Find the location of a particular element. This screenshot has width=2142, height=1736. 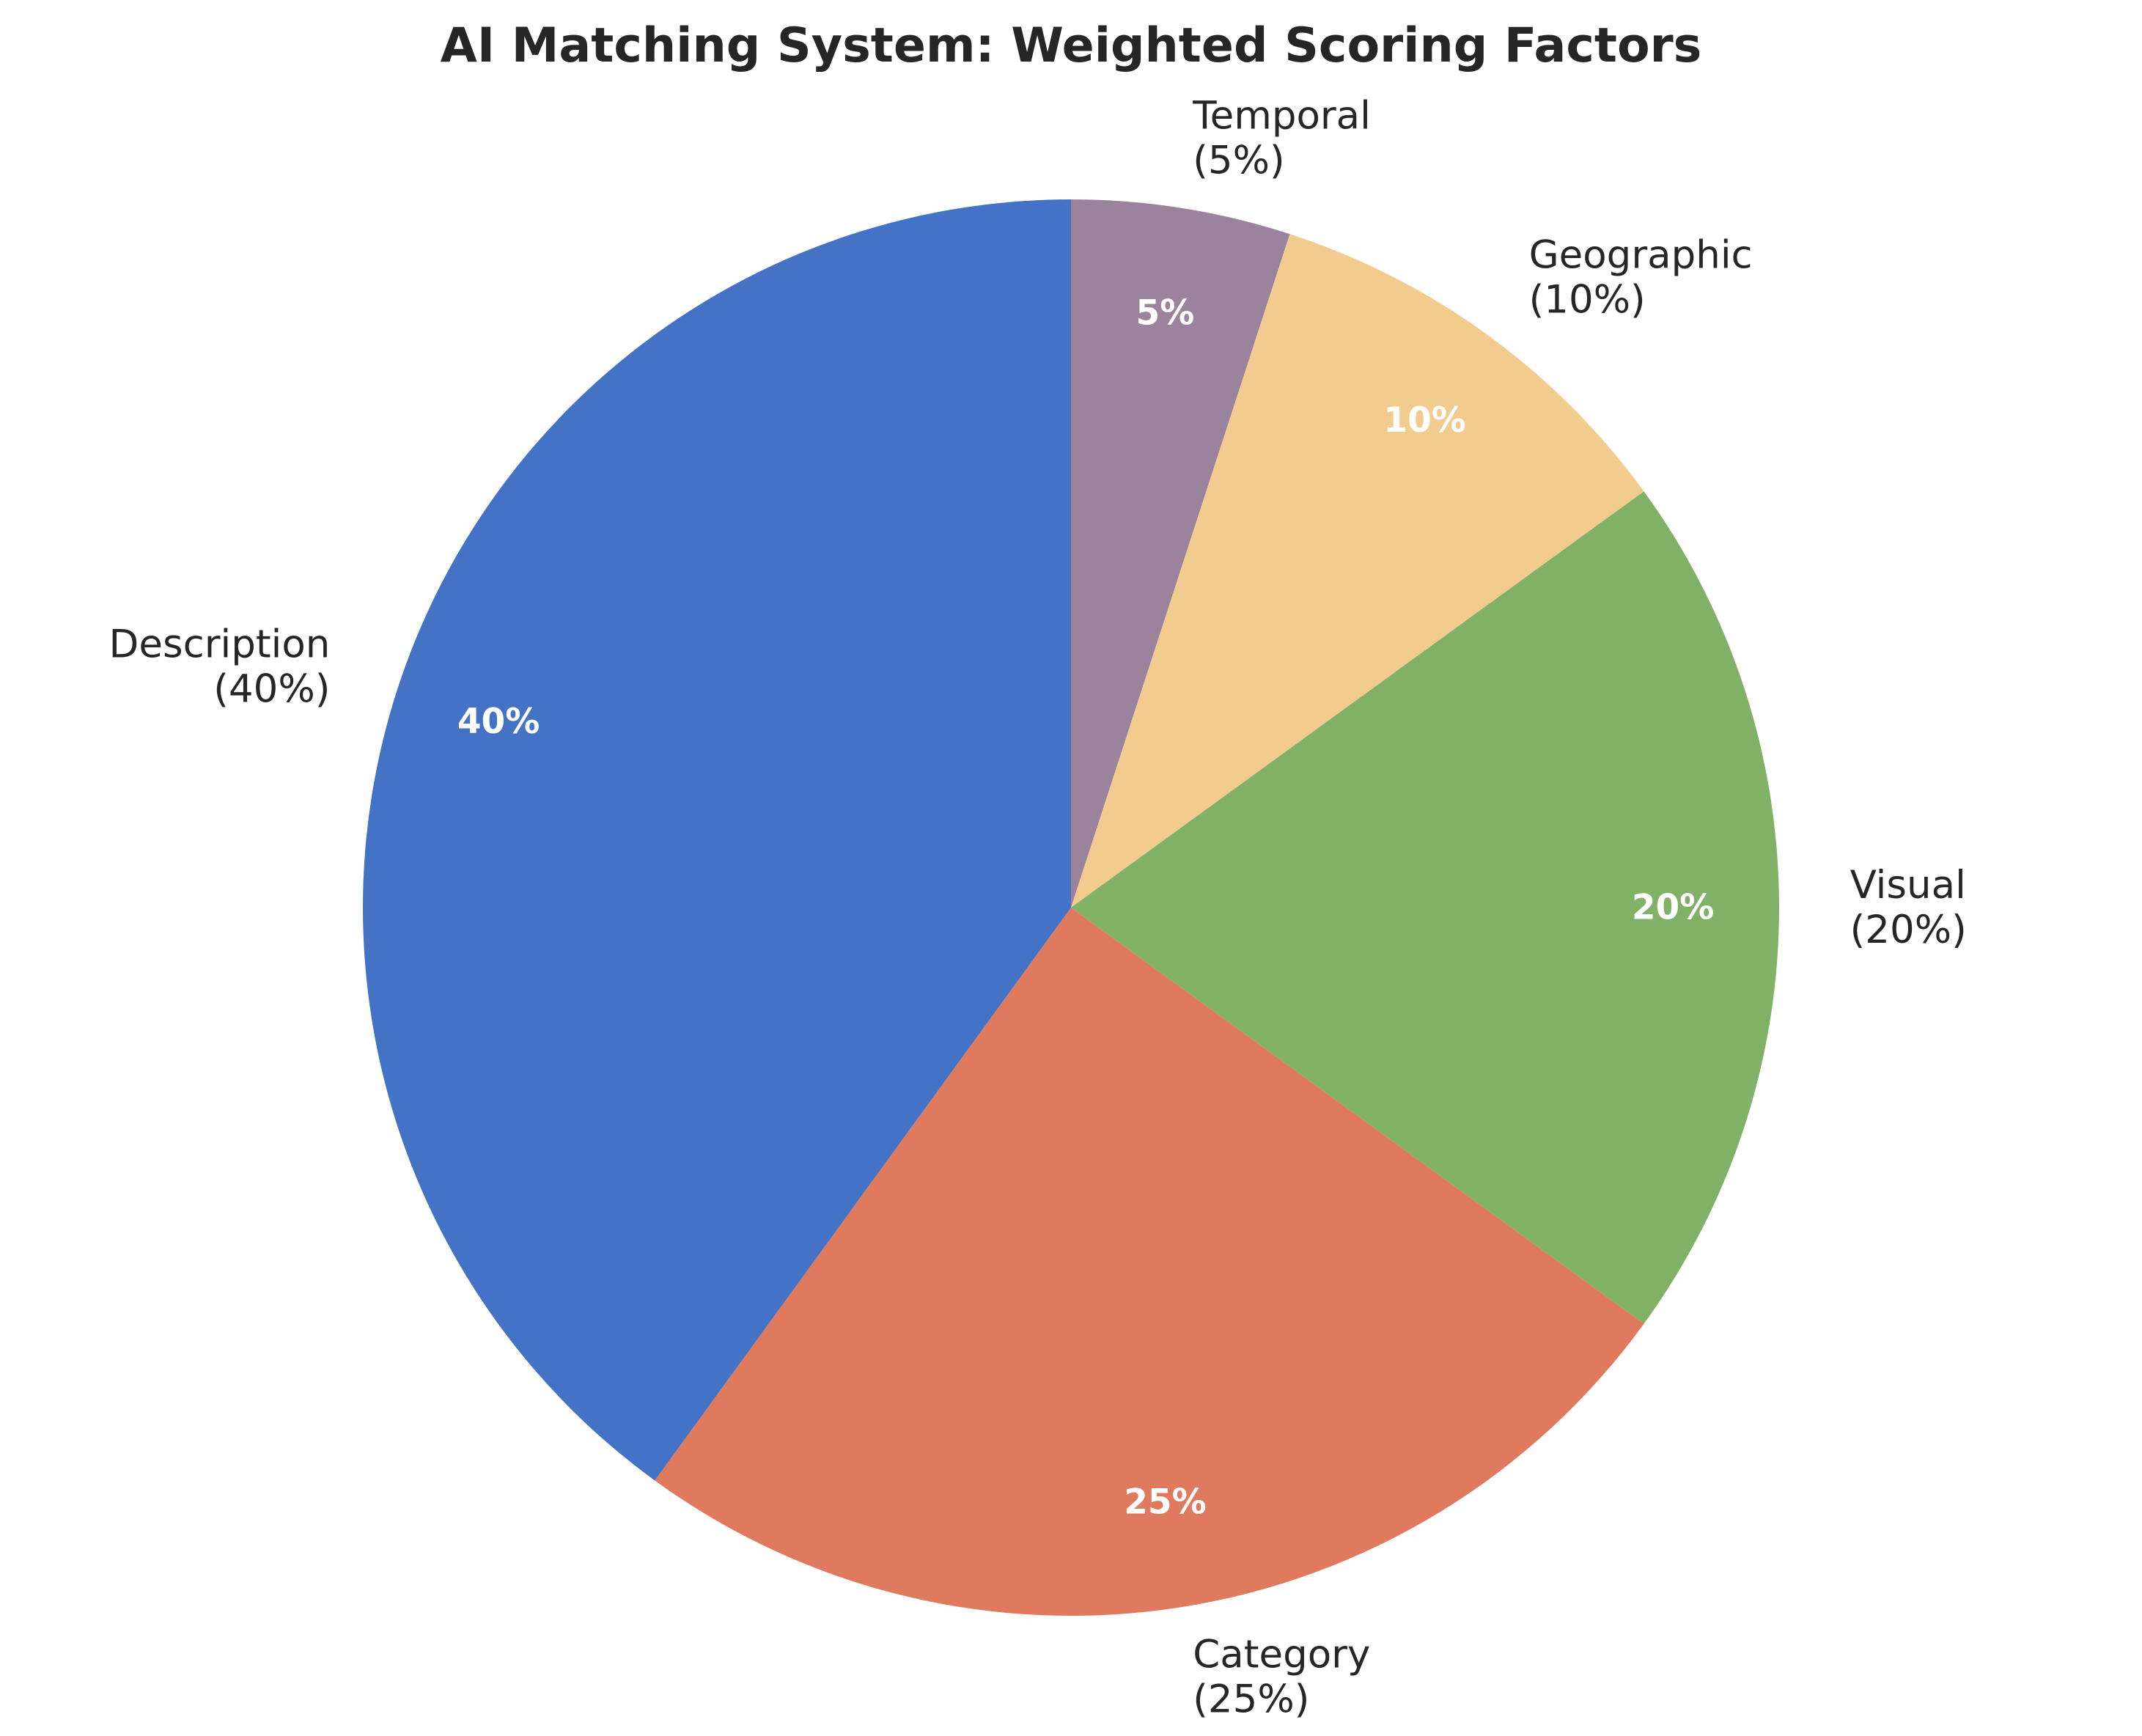

pie-slice-geographic is located at coordinates (1358, 571).